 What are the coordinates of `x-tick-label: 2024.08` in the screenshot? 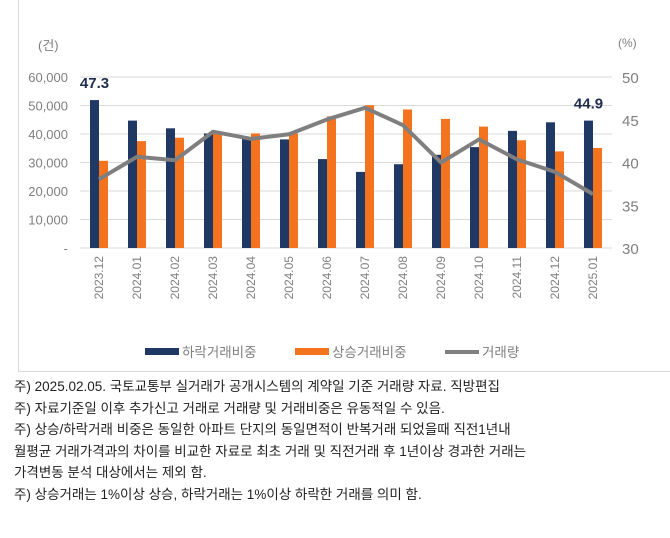 It's located at (403, 278).